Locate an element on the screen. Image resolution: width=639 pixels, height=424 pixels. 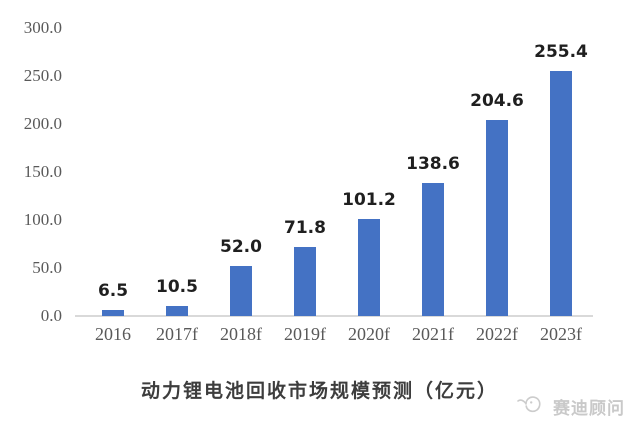
saidi-bird-logo-icon is located at coordinates (532, 406).